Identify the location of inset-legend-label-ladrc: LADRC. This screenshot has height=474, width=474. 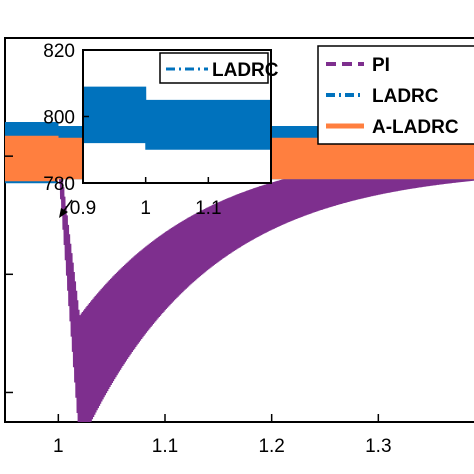
(245, 70).